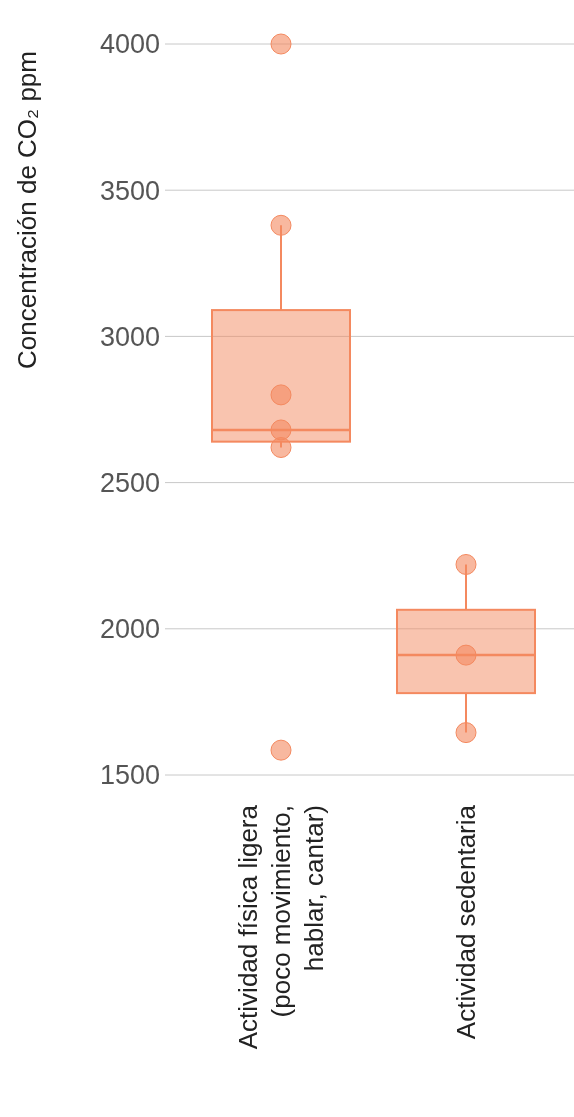  I want to click on y-axis-title: Concentración de CO₂ ppm, so click(27, 210).